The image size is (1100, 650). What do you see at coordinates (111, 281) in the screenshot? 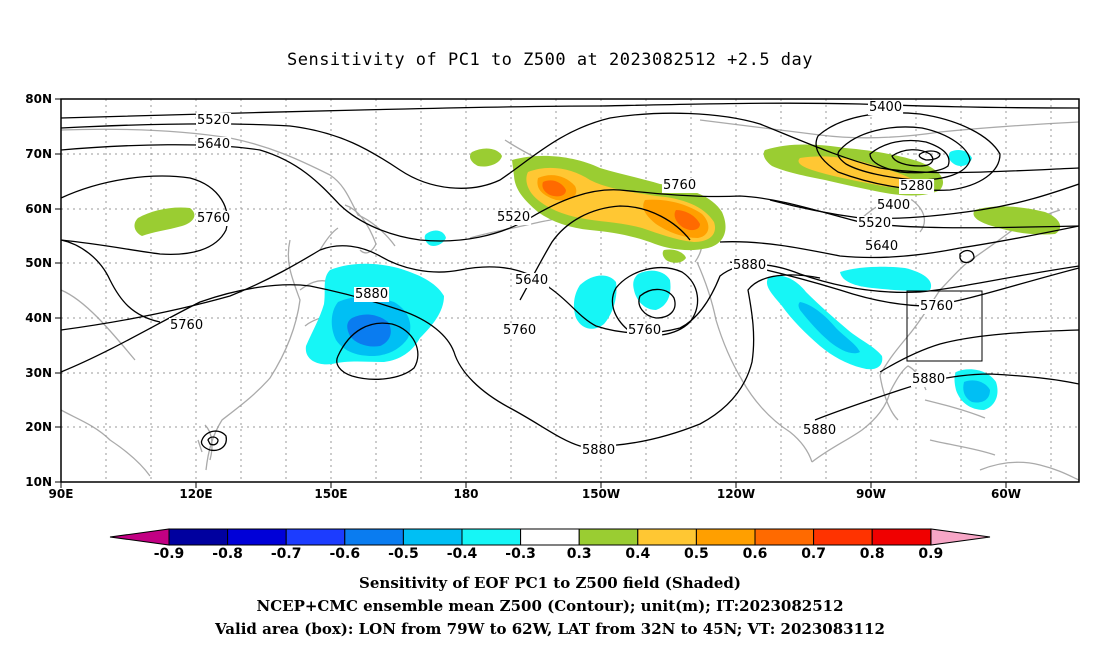
I see `contour-5760-asia` at bounding box center [111, 281].